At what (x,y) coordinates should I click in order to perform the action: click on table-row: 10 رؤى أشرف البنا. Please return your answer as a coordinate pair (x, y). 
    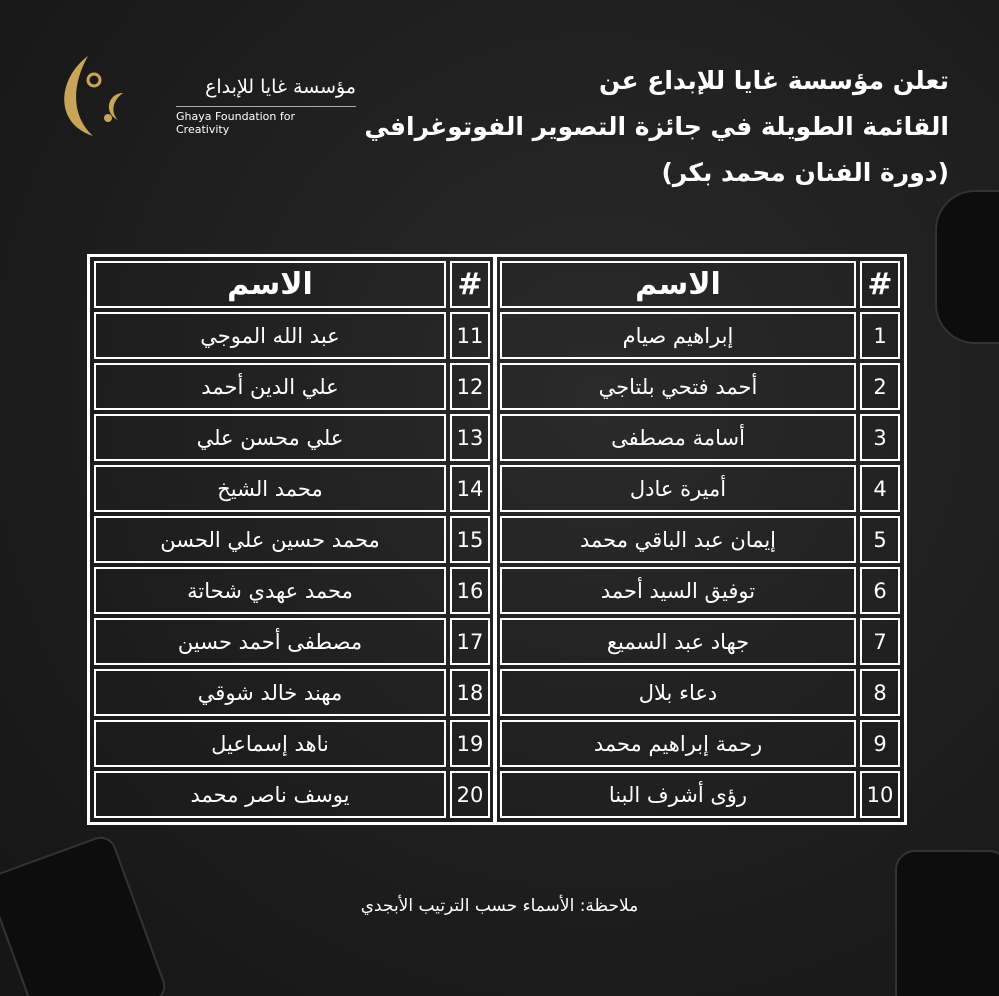
    Looking at the image, I should click on (700, 794).